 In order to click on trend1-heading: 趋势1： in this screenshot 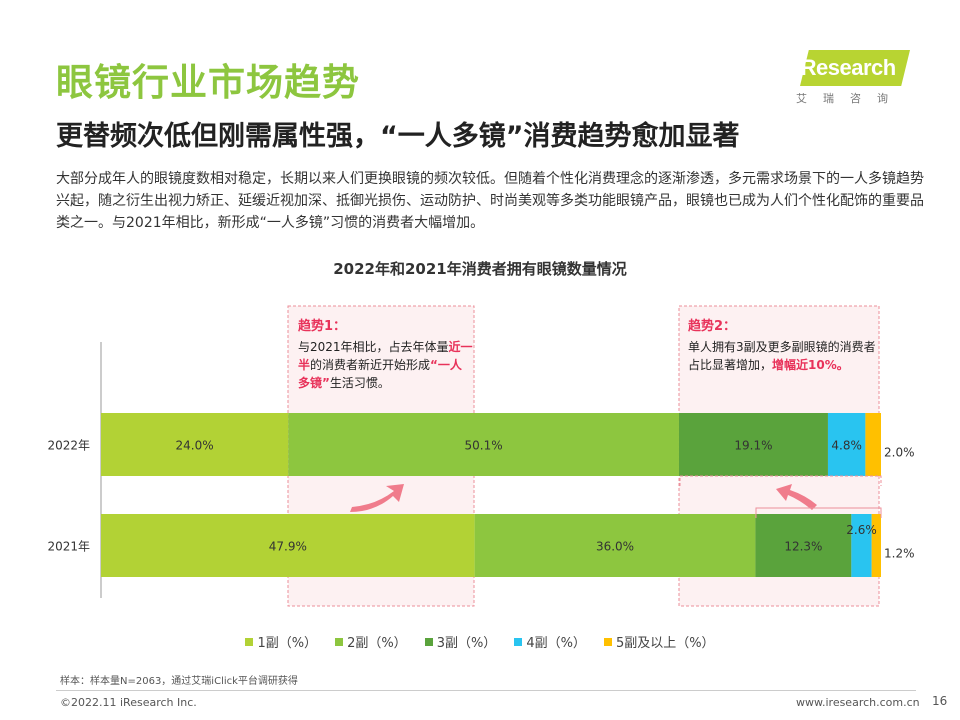, I will do `click(322, 326)`.